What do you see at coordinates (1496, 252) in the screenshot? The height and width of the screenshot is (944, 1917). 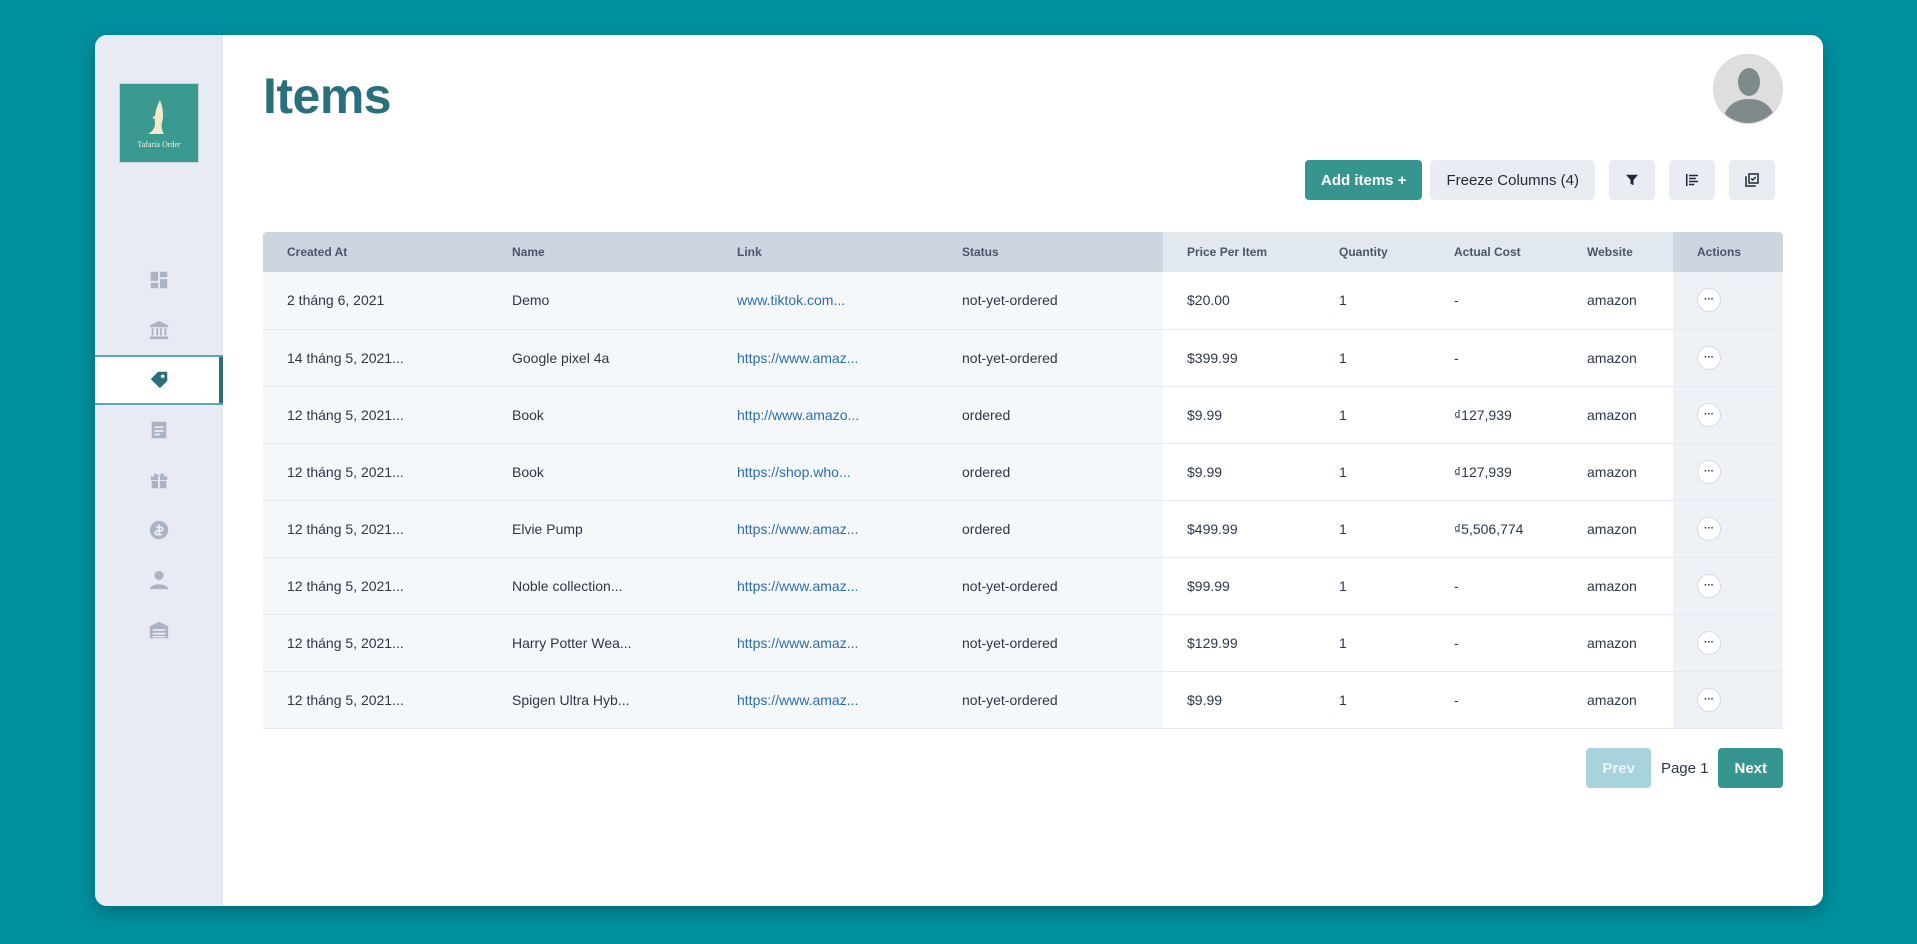 I see `column-header-actual-cost: Actual Cost` at bounding box center [1496, 252].